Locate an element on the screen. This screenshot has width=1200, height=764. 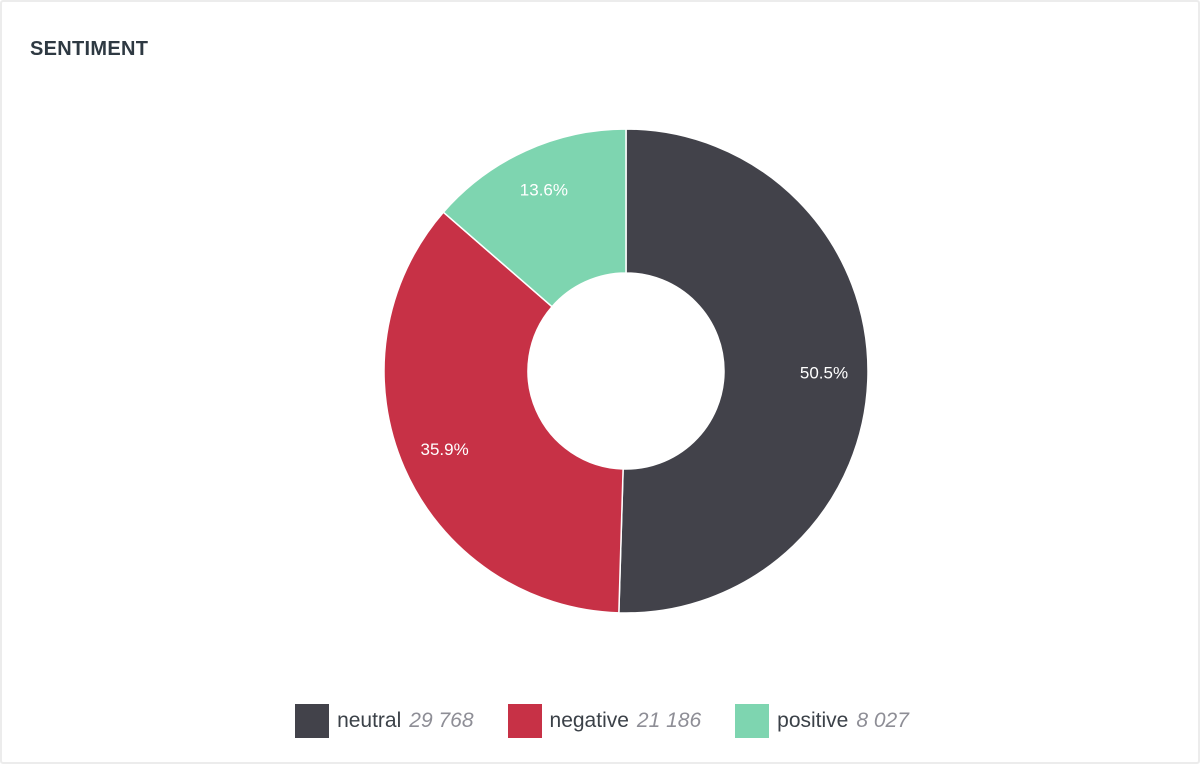
legend-label-positive: positive is located at coordinates (813, 720).